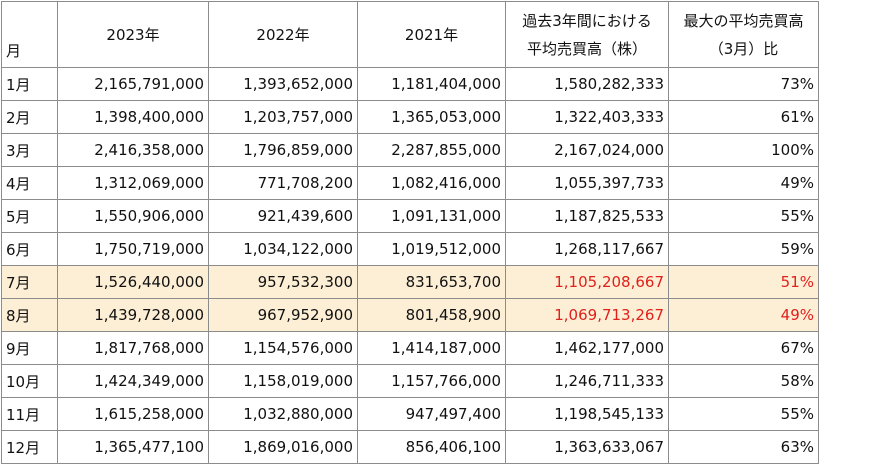  Describe the element at coordinates (587, 249) in the screenshot. I see `value-cell: 1,268,117,667` at that location.